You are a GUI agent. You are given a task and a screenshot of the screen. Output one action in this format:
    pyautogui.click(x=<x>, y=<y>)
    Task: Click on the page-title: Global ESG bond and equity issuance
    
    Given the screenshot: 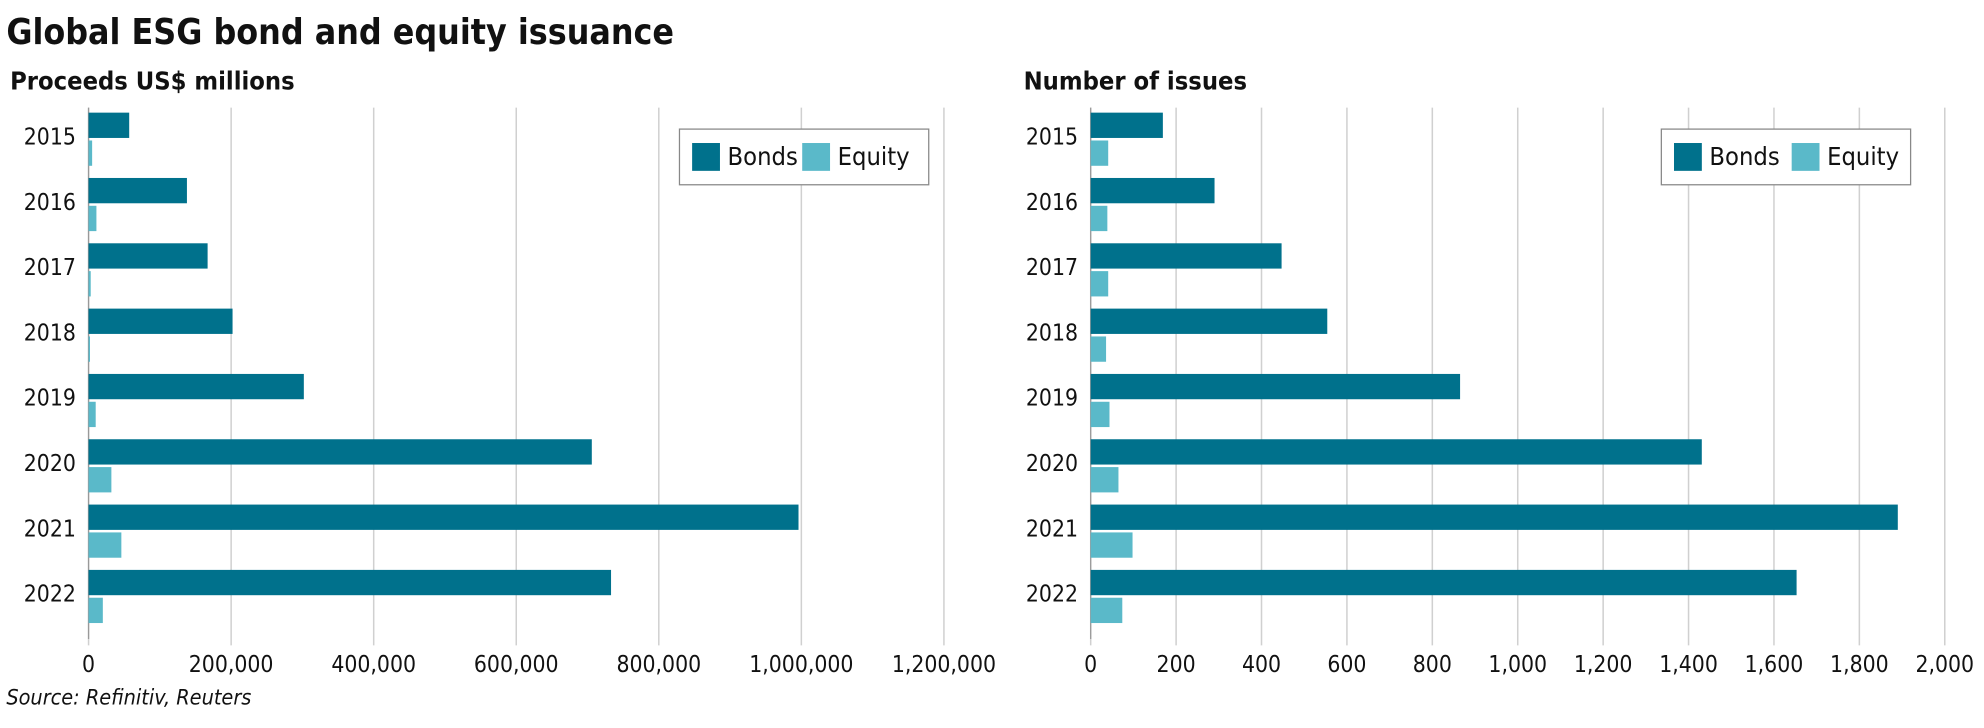 What is the action you would take?
    pyautogui.click(x=340, y=32)
    